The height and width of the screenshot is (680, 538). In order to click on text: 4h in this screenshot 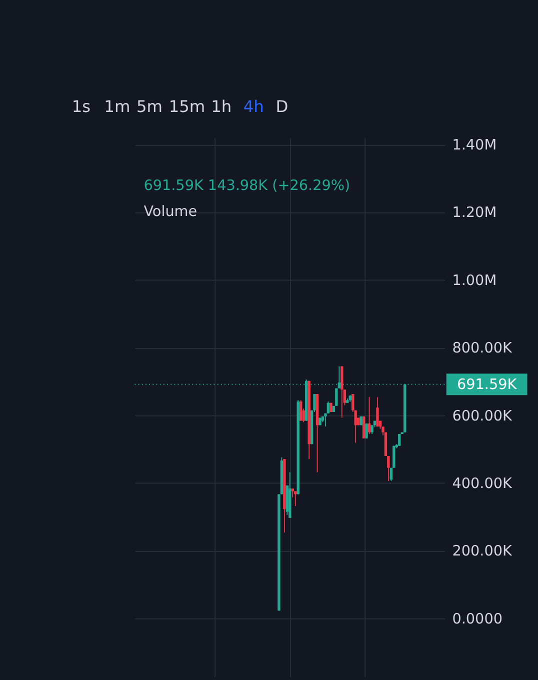, I will do `click(253, 106)`.